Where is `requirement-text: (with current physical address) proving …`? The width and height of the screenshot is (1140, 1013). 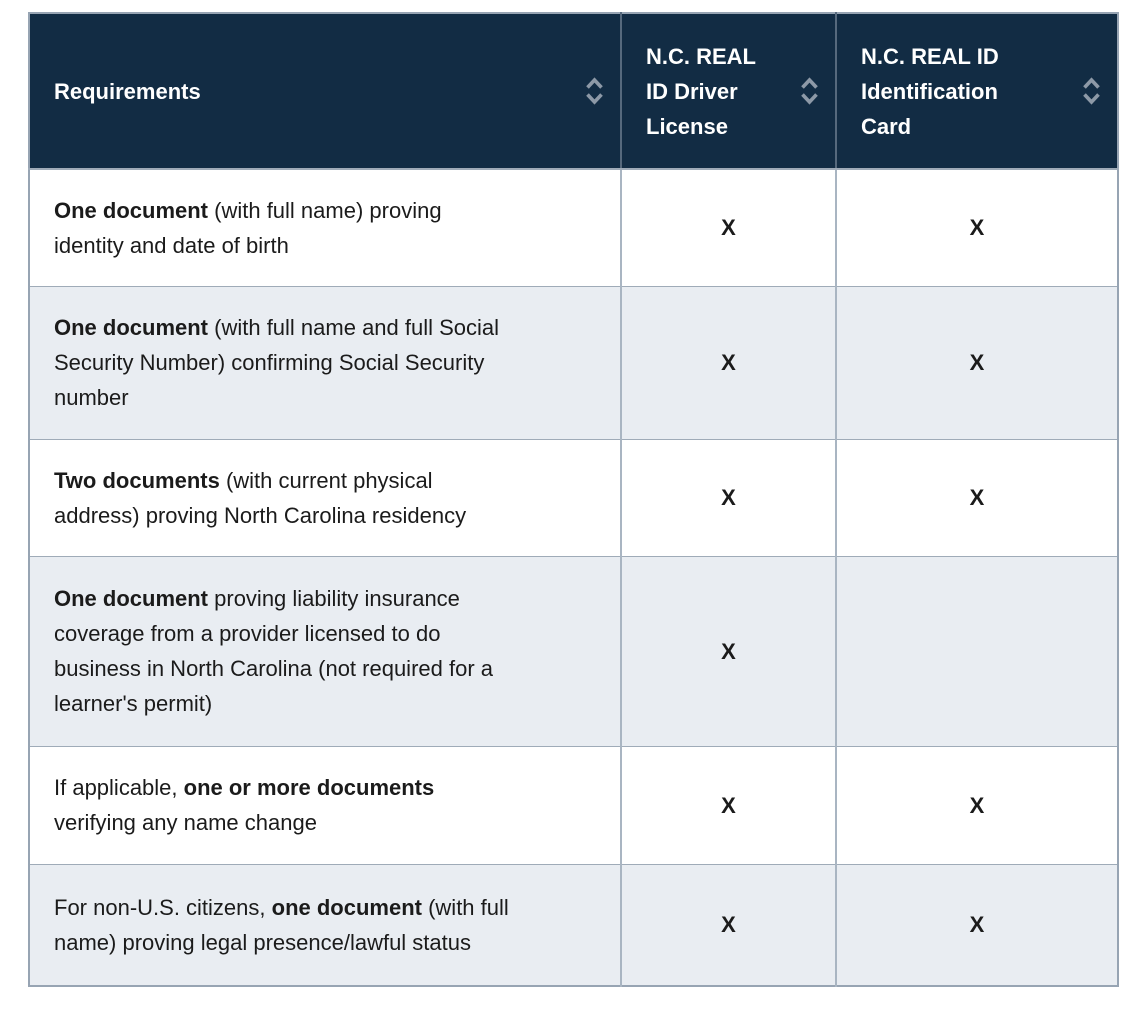
requirement-text: (with current physical address) proving … is located at coordinates (260, 497).